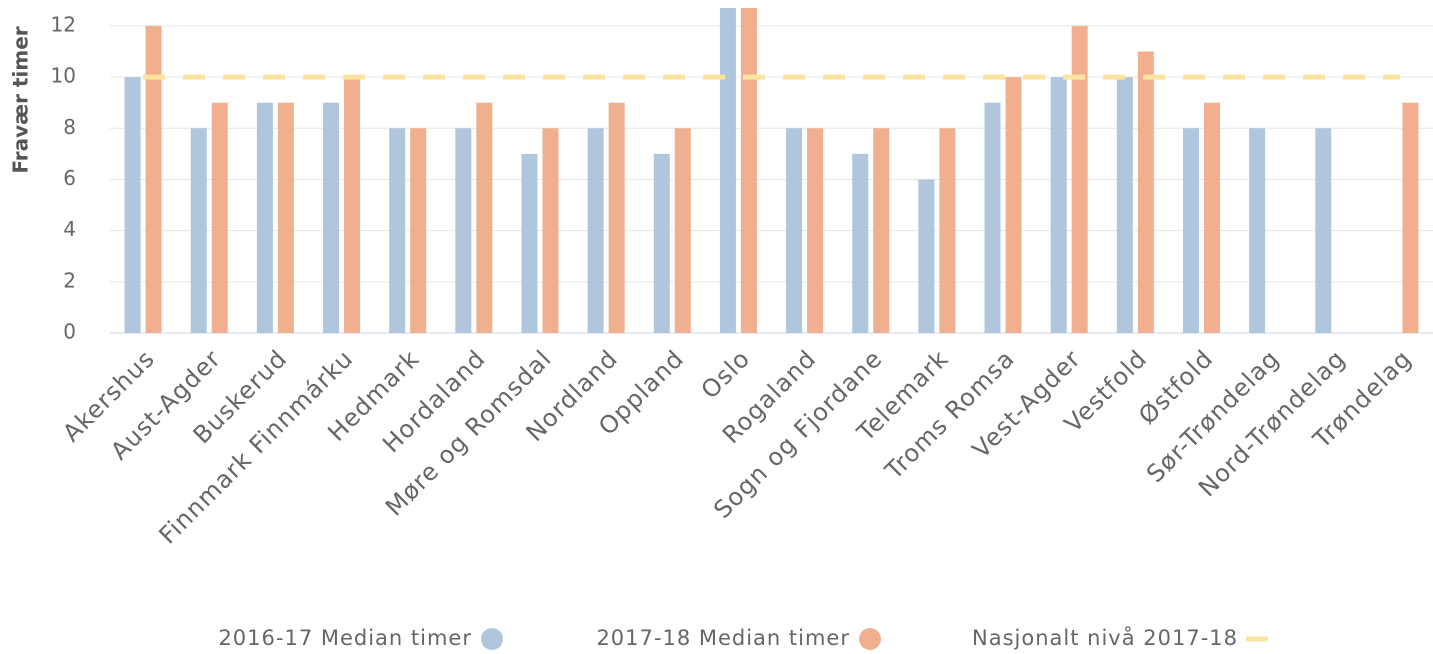 The width and height of the screenshot is (1433, 654). I want to click on y-tick-label: 2, so click(69, 280).